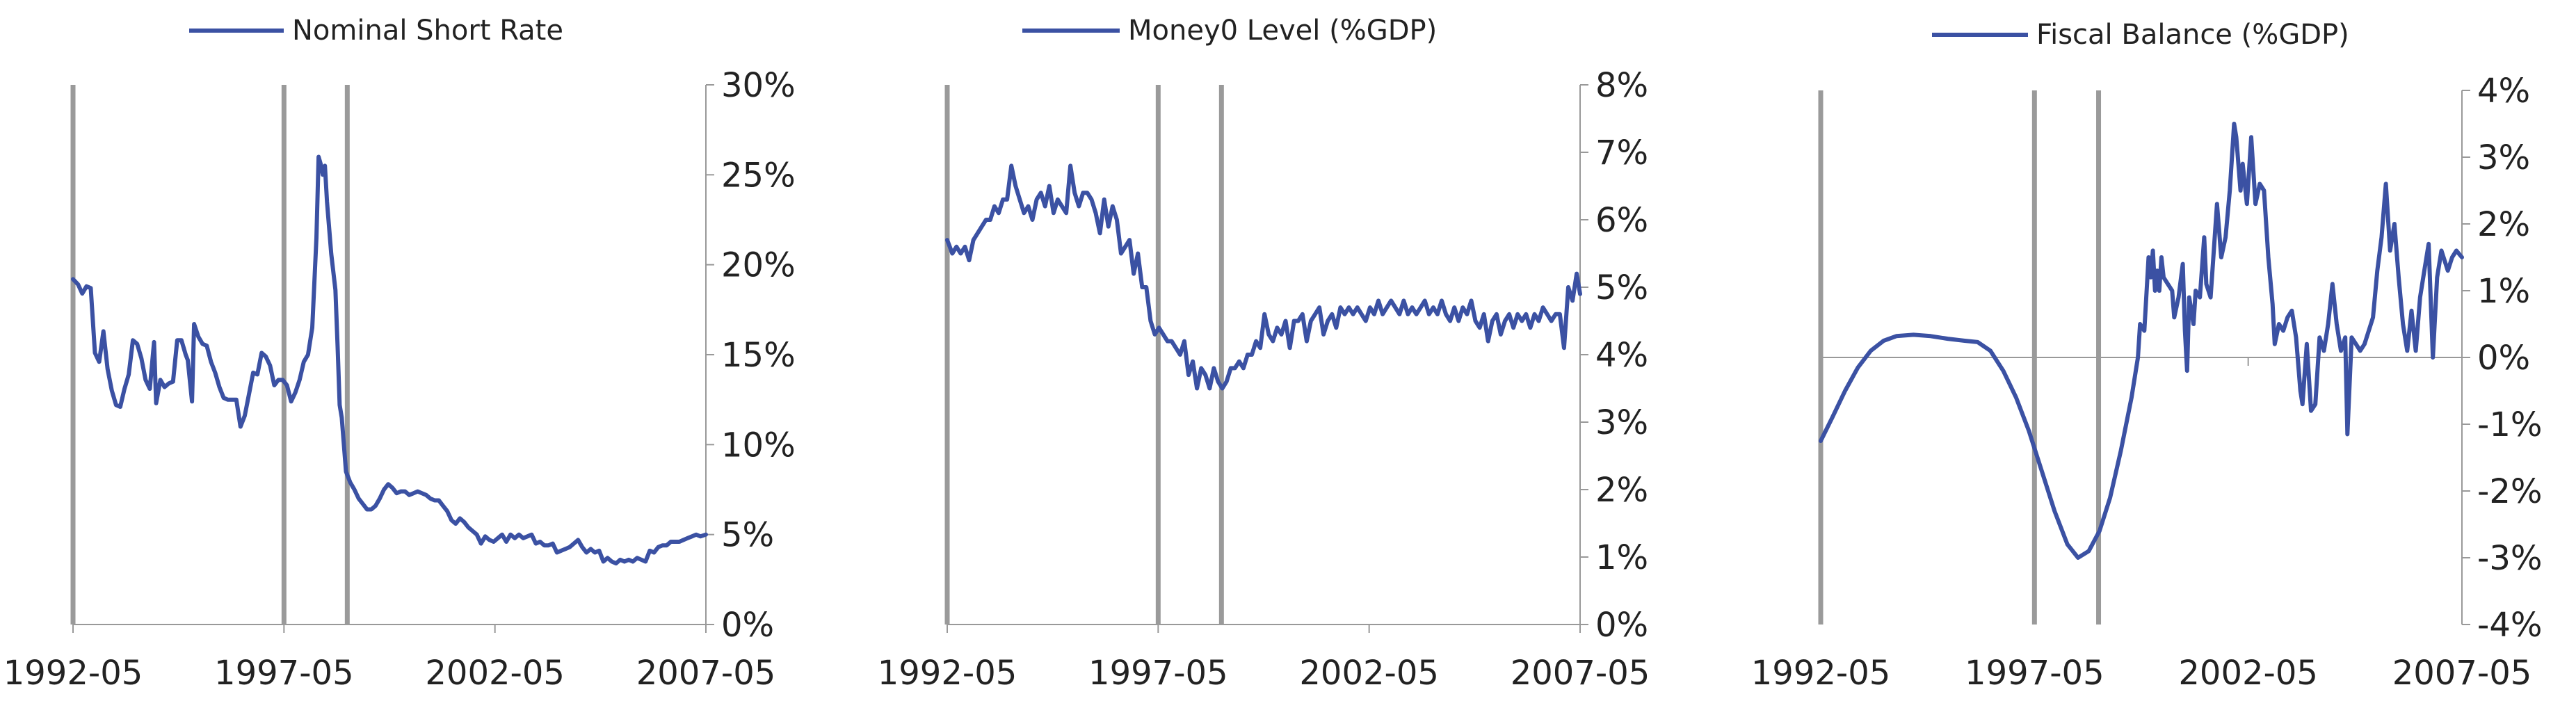  What do you see at coordinates (1622, 85) in the screenshot?
I see `y-tick-label: 8%` at bounding box center [1622, 85].